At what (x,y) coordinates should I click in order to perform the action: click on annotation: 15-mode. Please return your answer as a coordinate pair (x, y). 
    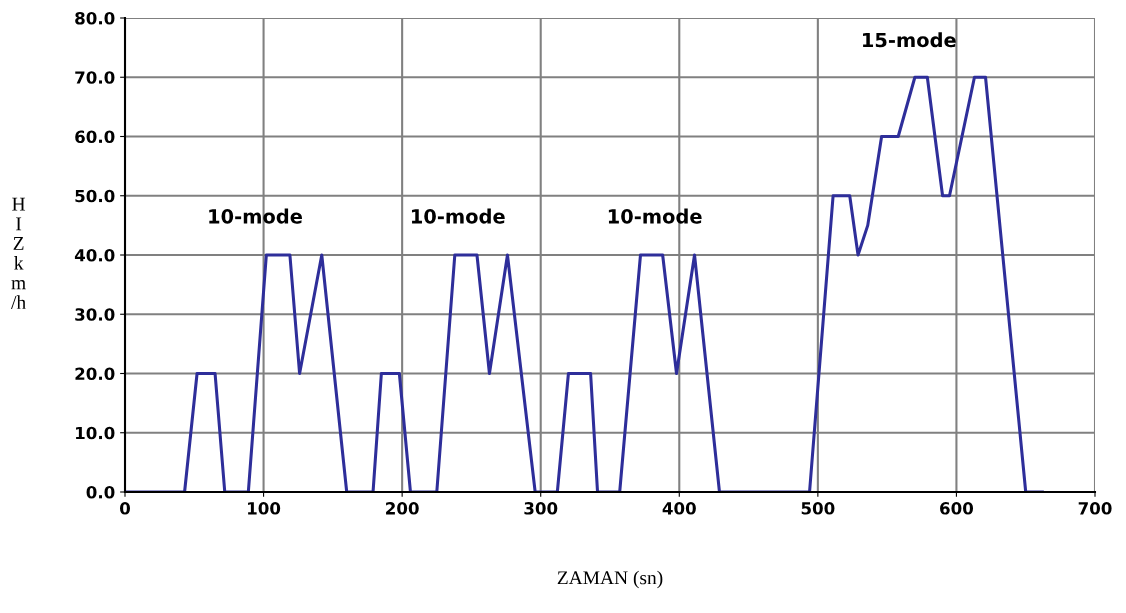
    Looking at the image, I should click on (909, 40).